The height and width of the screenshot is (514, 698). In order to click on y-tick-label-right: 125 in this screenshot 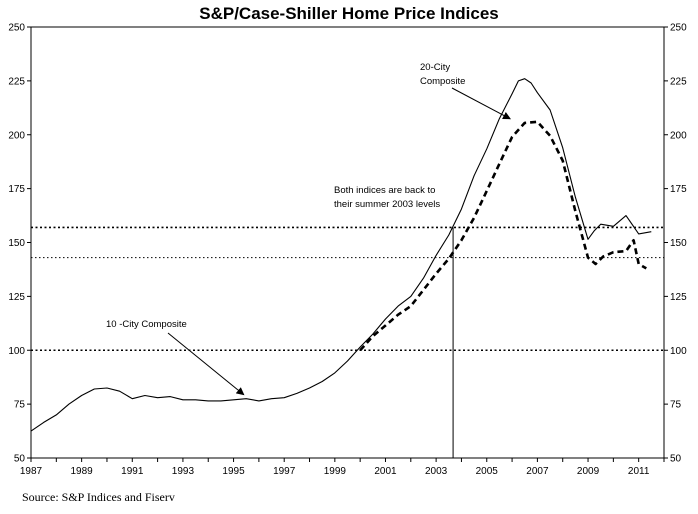, I will do `click(678, 297)`.